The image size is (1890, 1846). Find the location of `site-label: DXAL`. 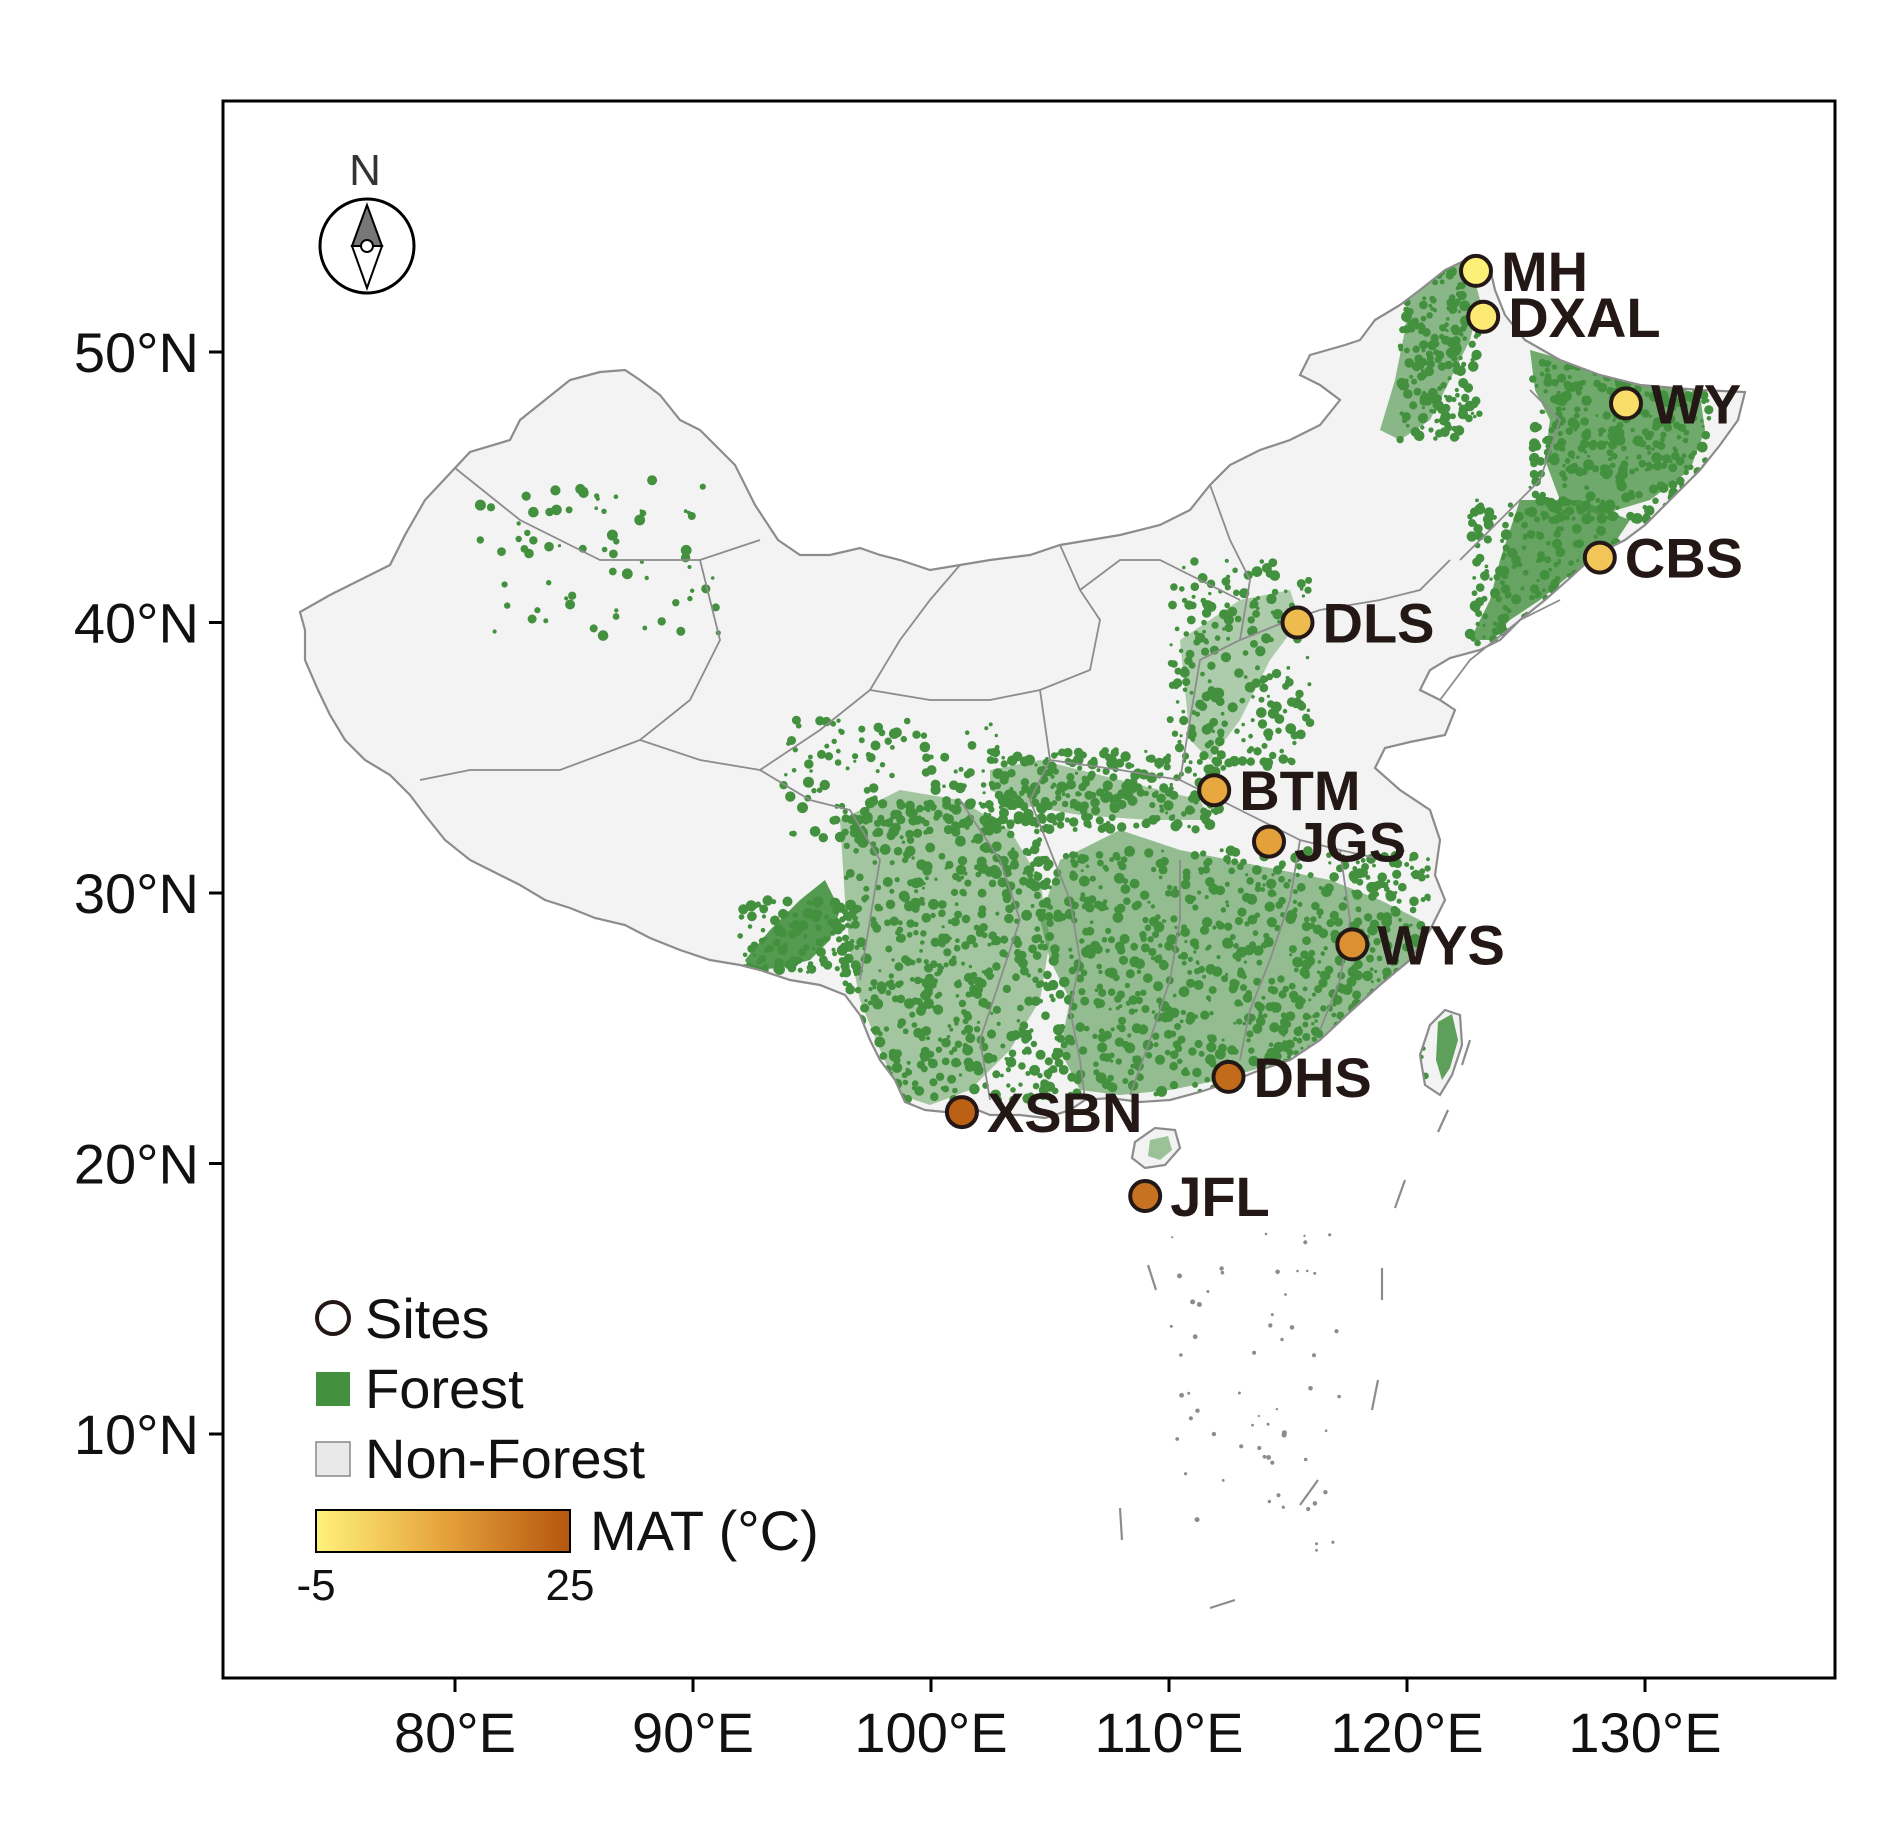

site-label: DXAL is located at coordinates (1584, 317).